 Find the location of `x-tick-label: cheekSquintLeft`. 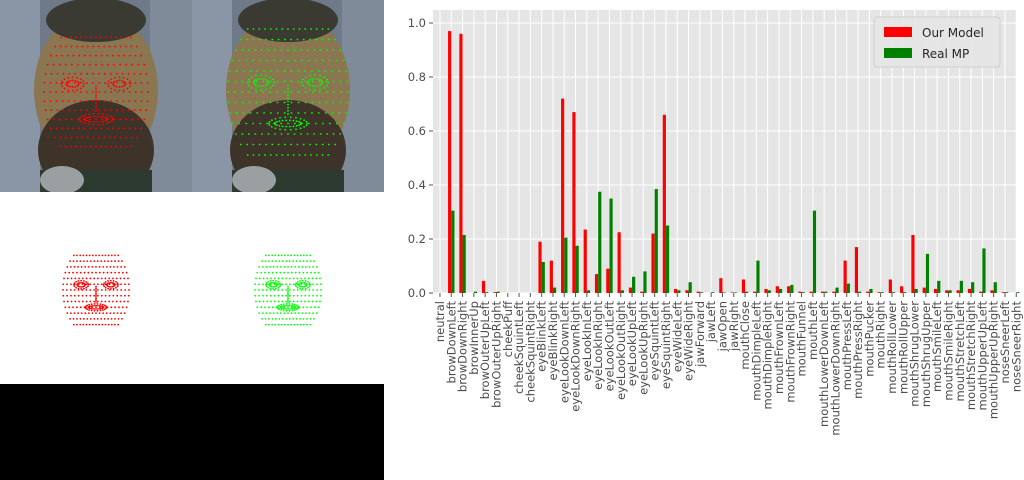

x-tick-label: cheekSquintLeft is located at coordinates (519, 347).